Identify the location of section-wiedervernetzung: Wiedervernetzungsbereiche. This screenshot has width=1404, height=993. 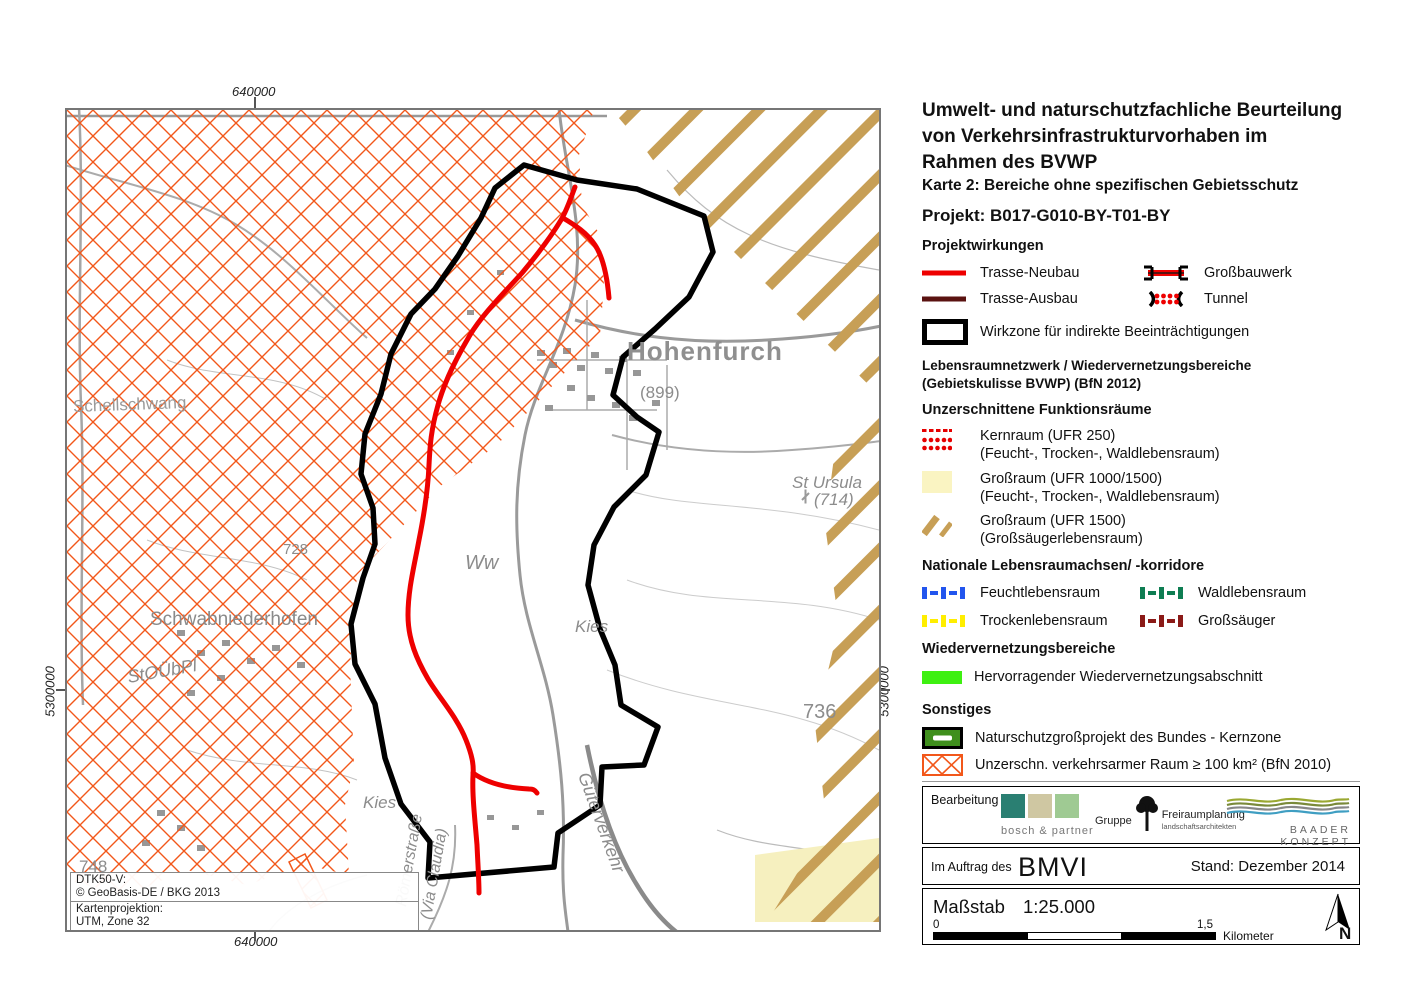
(1019, 649).